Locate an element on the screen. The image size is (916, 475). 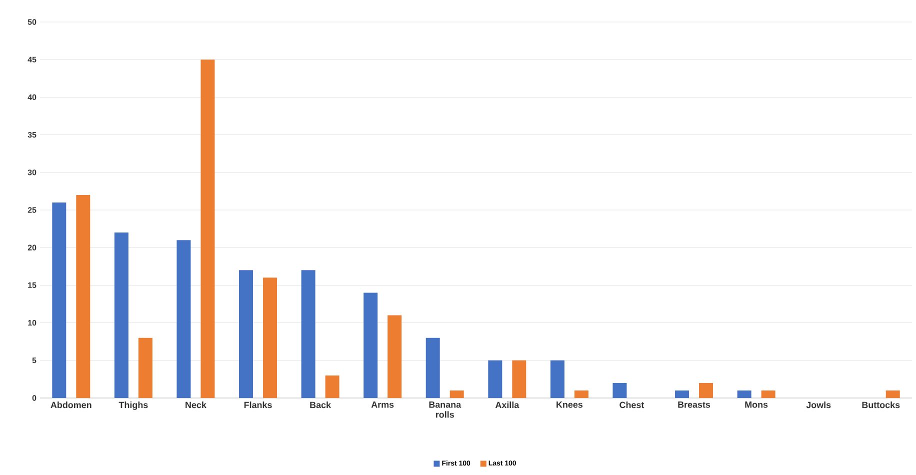
x-tick-label: Thighs is located at coordinates (133, 406).